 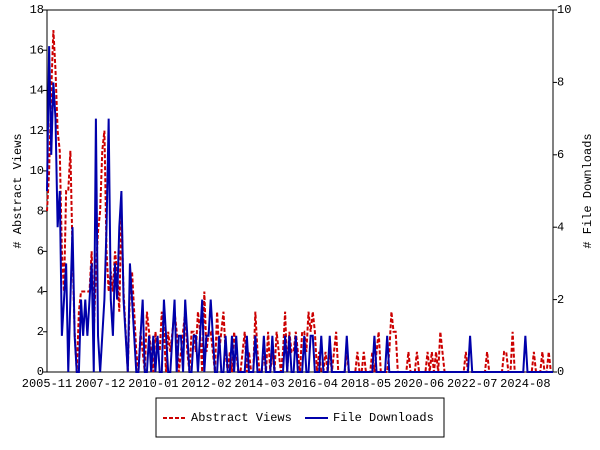 What do you see at coordinates (241, 418) in the screenshot?
I see `legend-label: Abstract Views` at bounding box center [241, 418].